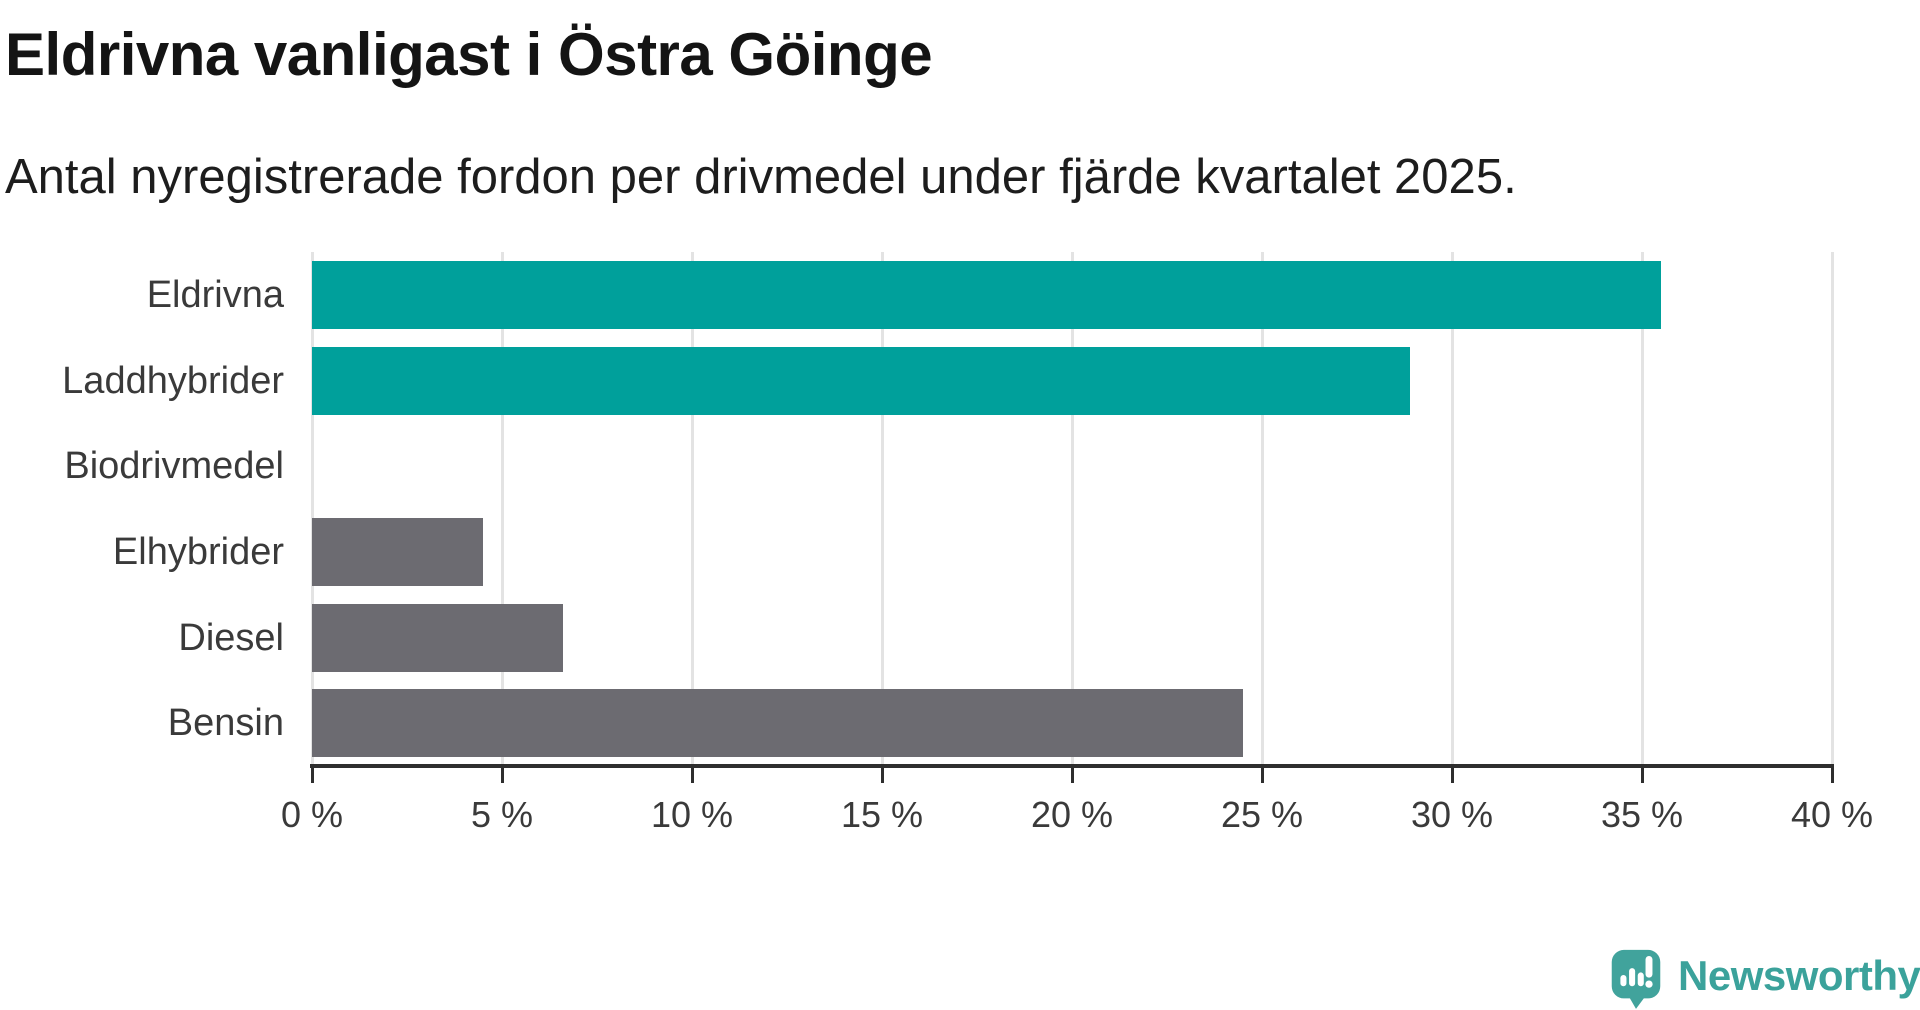 The height and width of the screenshot is (1010, 1920). I want to click on bar-eldrivna, so click(986, 294).